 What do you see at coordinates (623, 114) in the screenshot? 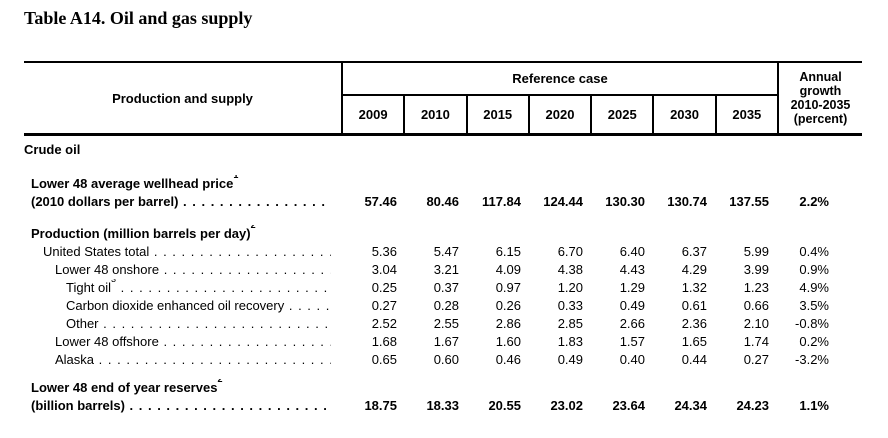
I see `year-column-header: 2025` at bounding box center [623, 114].